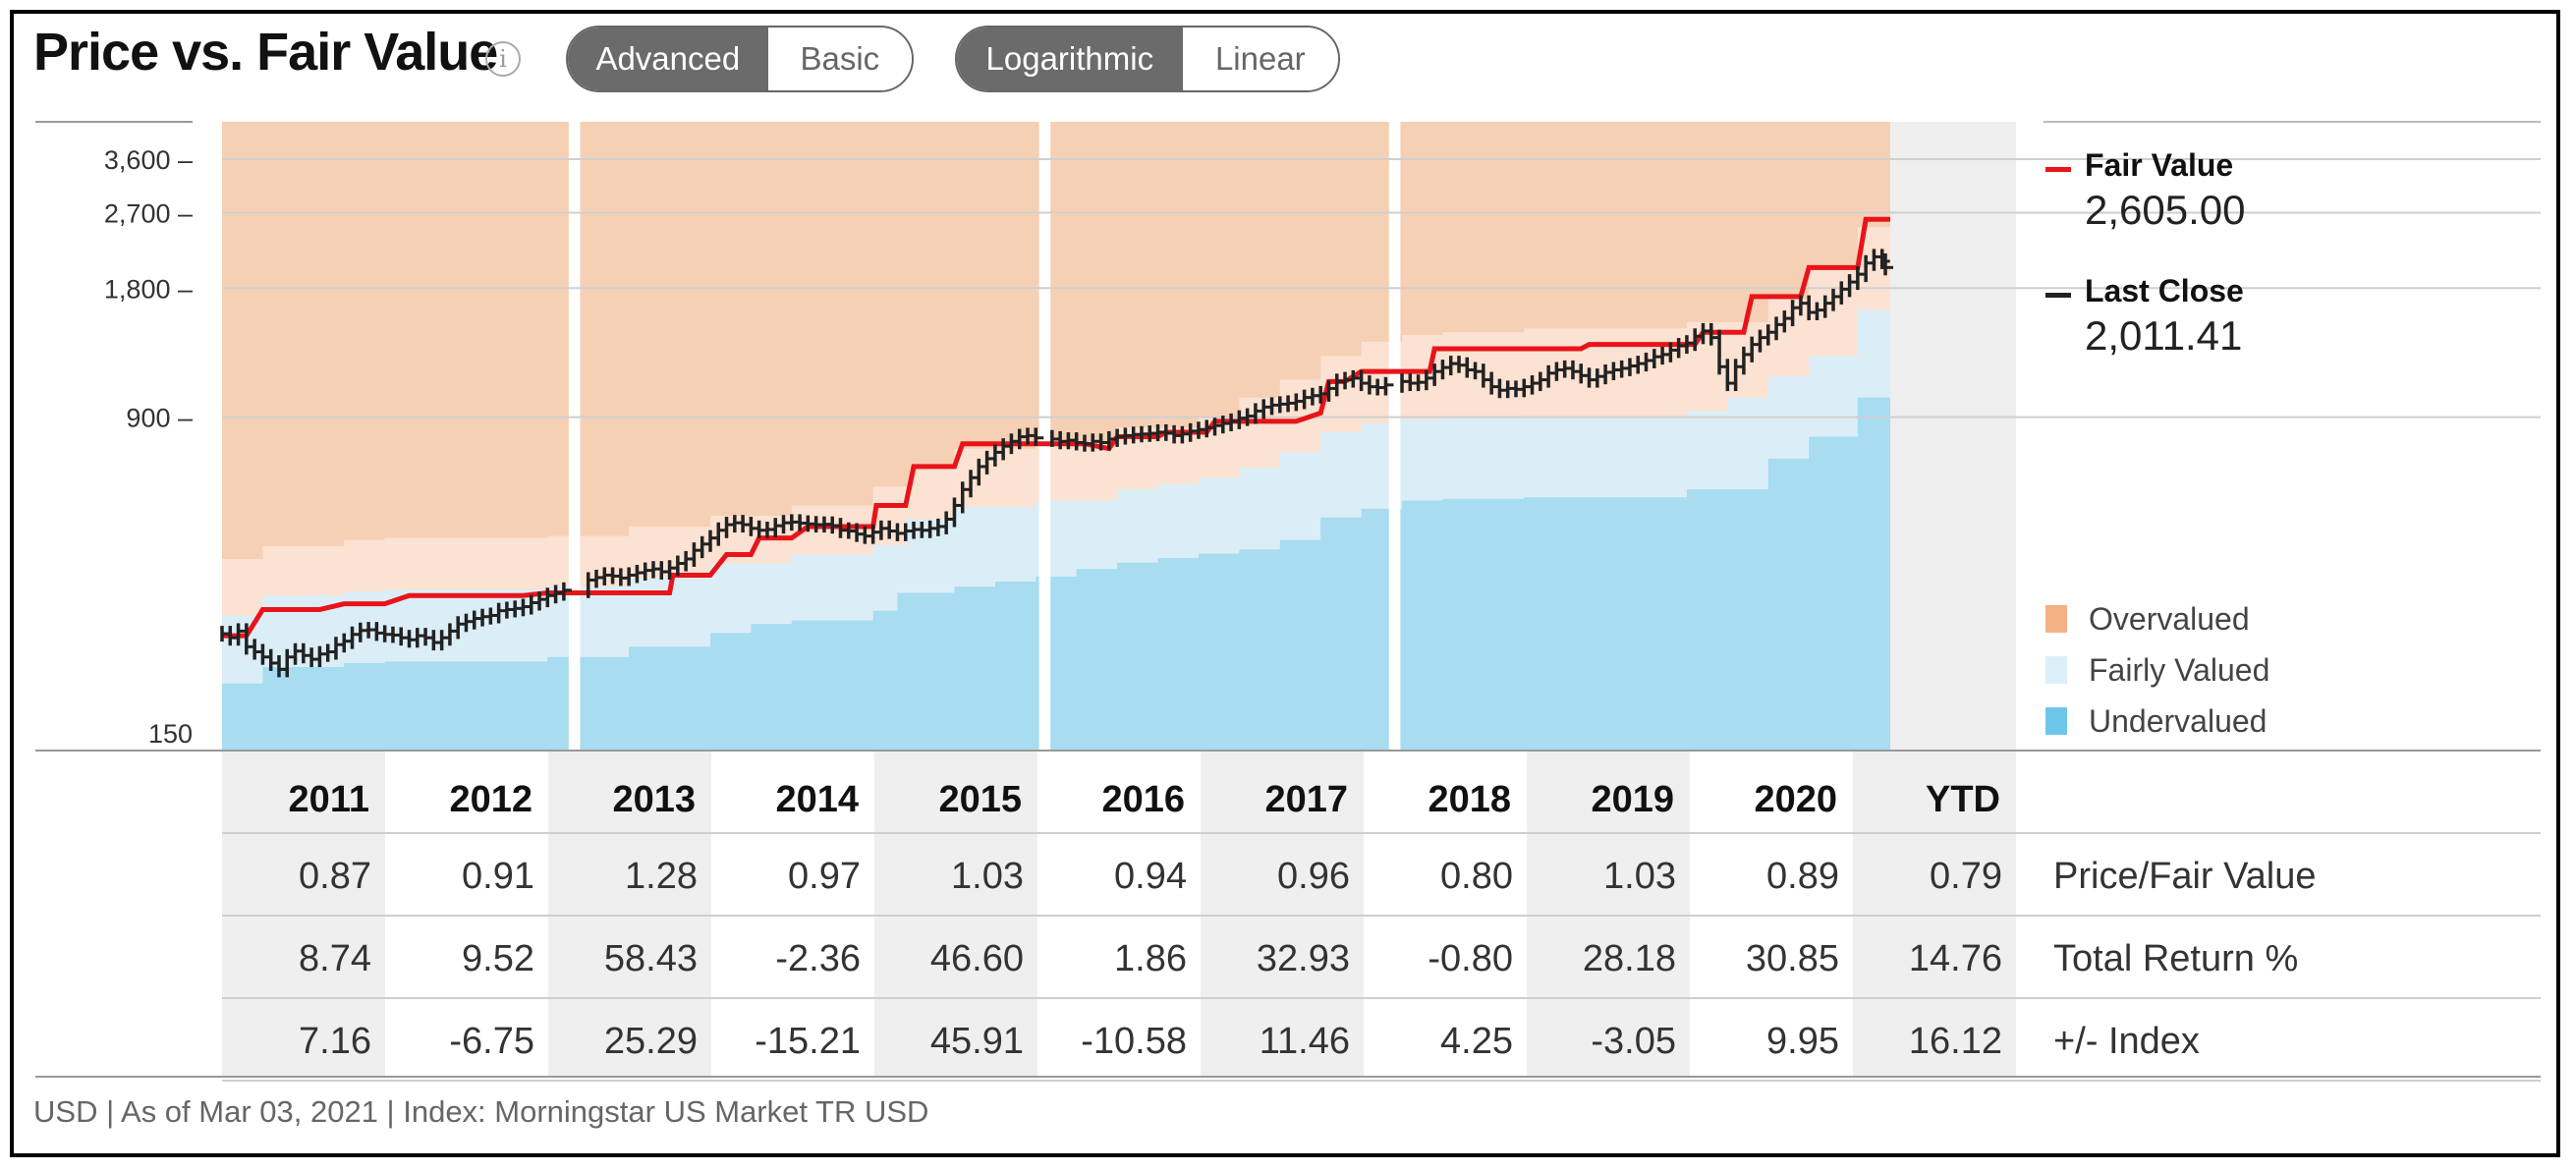 The image size is (2576, 1171). I want to click on logarithmic-button: Logarithmic, so click(1070, 59).